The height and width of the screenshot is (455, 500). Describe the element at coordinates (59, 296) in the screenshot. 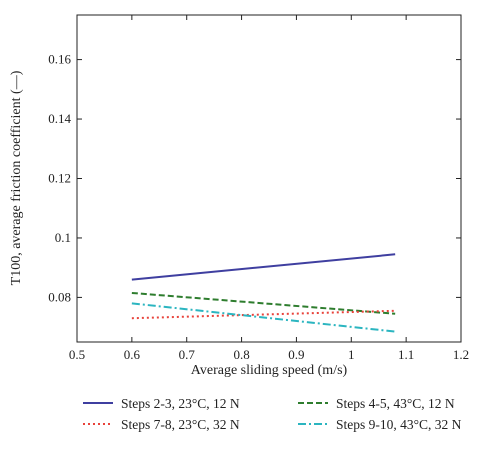

I see `y-tick-label: 0.08` at that location.